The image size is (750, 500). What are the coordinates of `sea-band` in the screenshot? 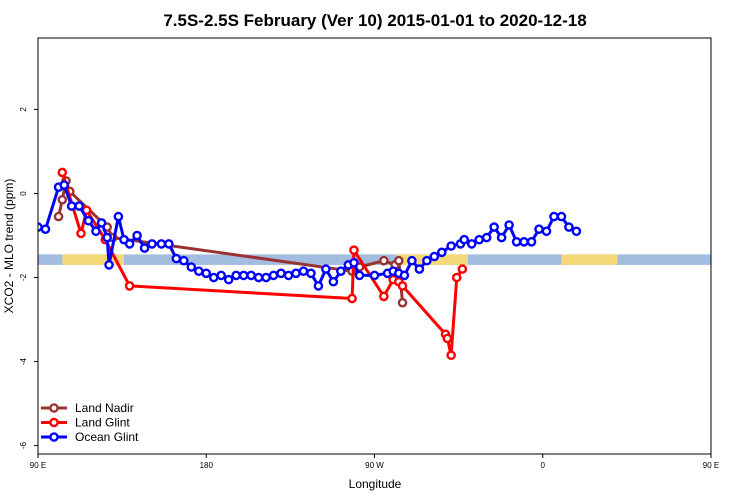 It's located at (374, 259).